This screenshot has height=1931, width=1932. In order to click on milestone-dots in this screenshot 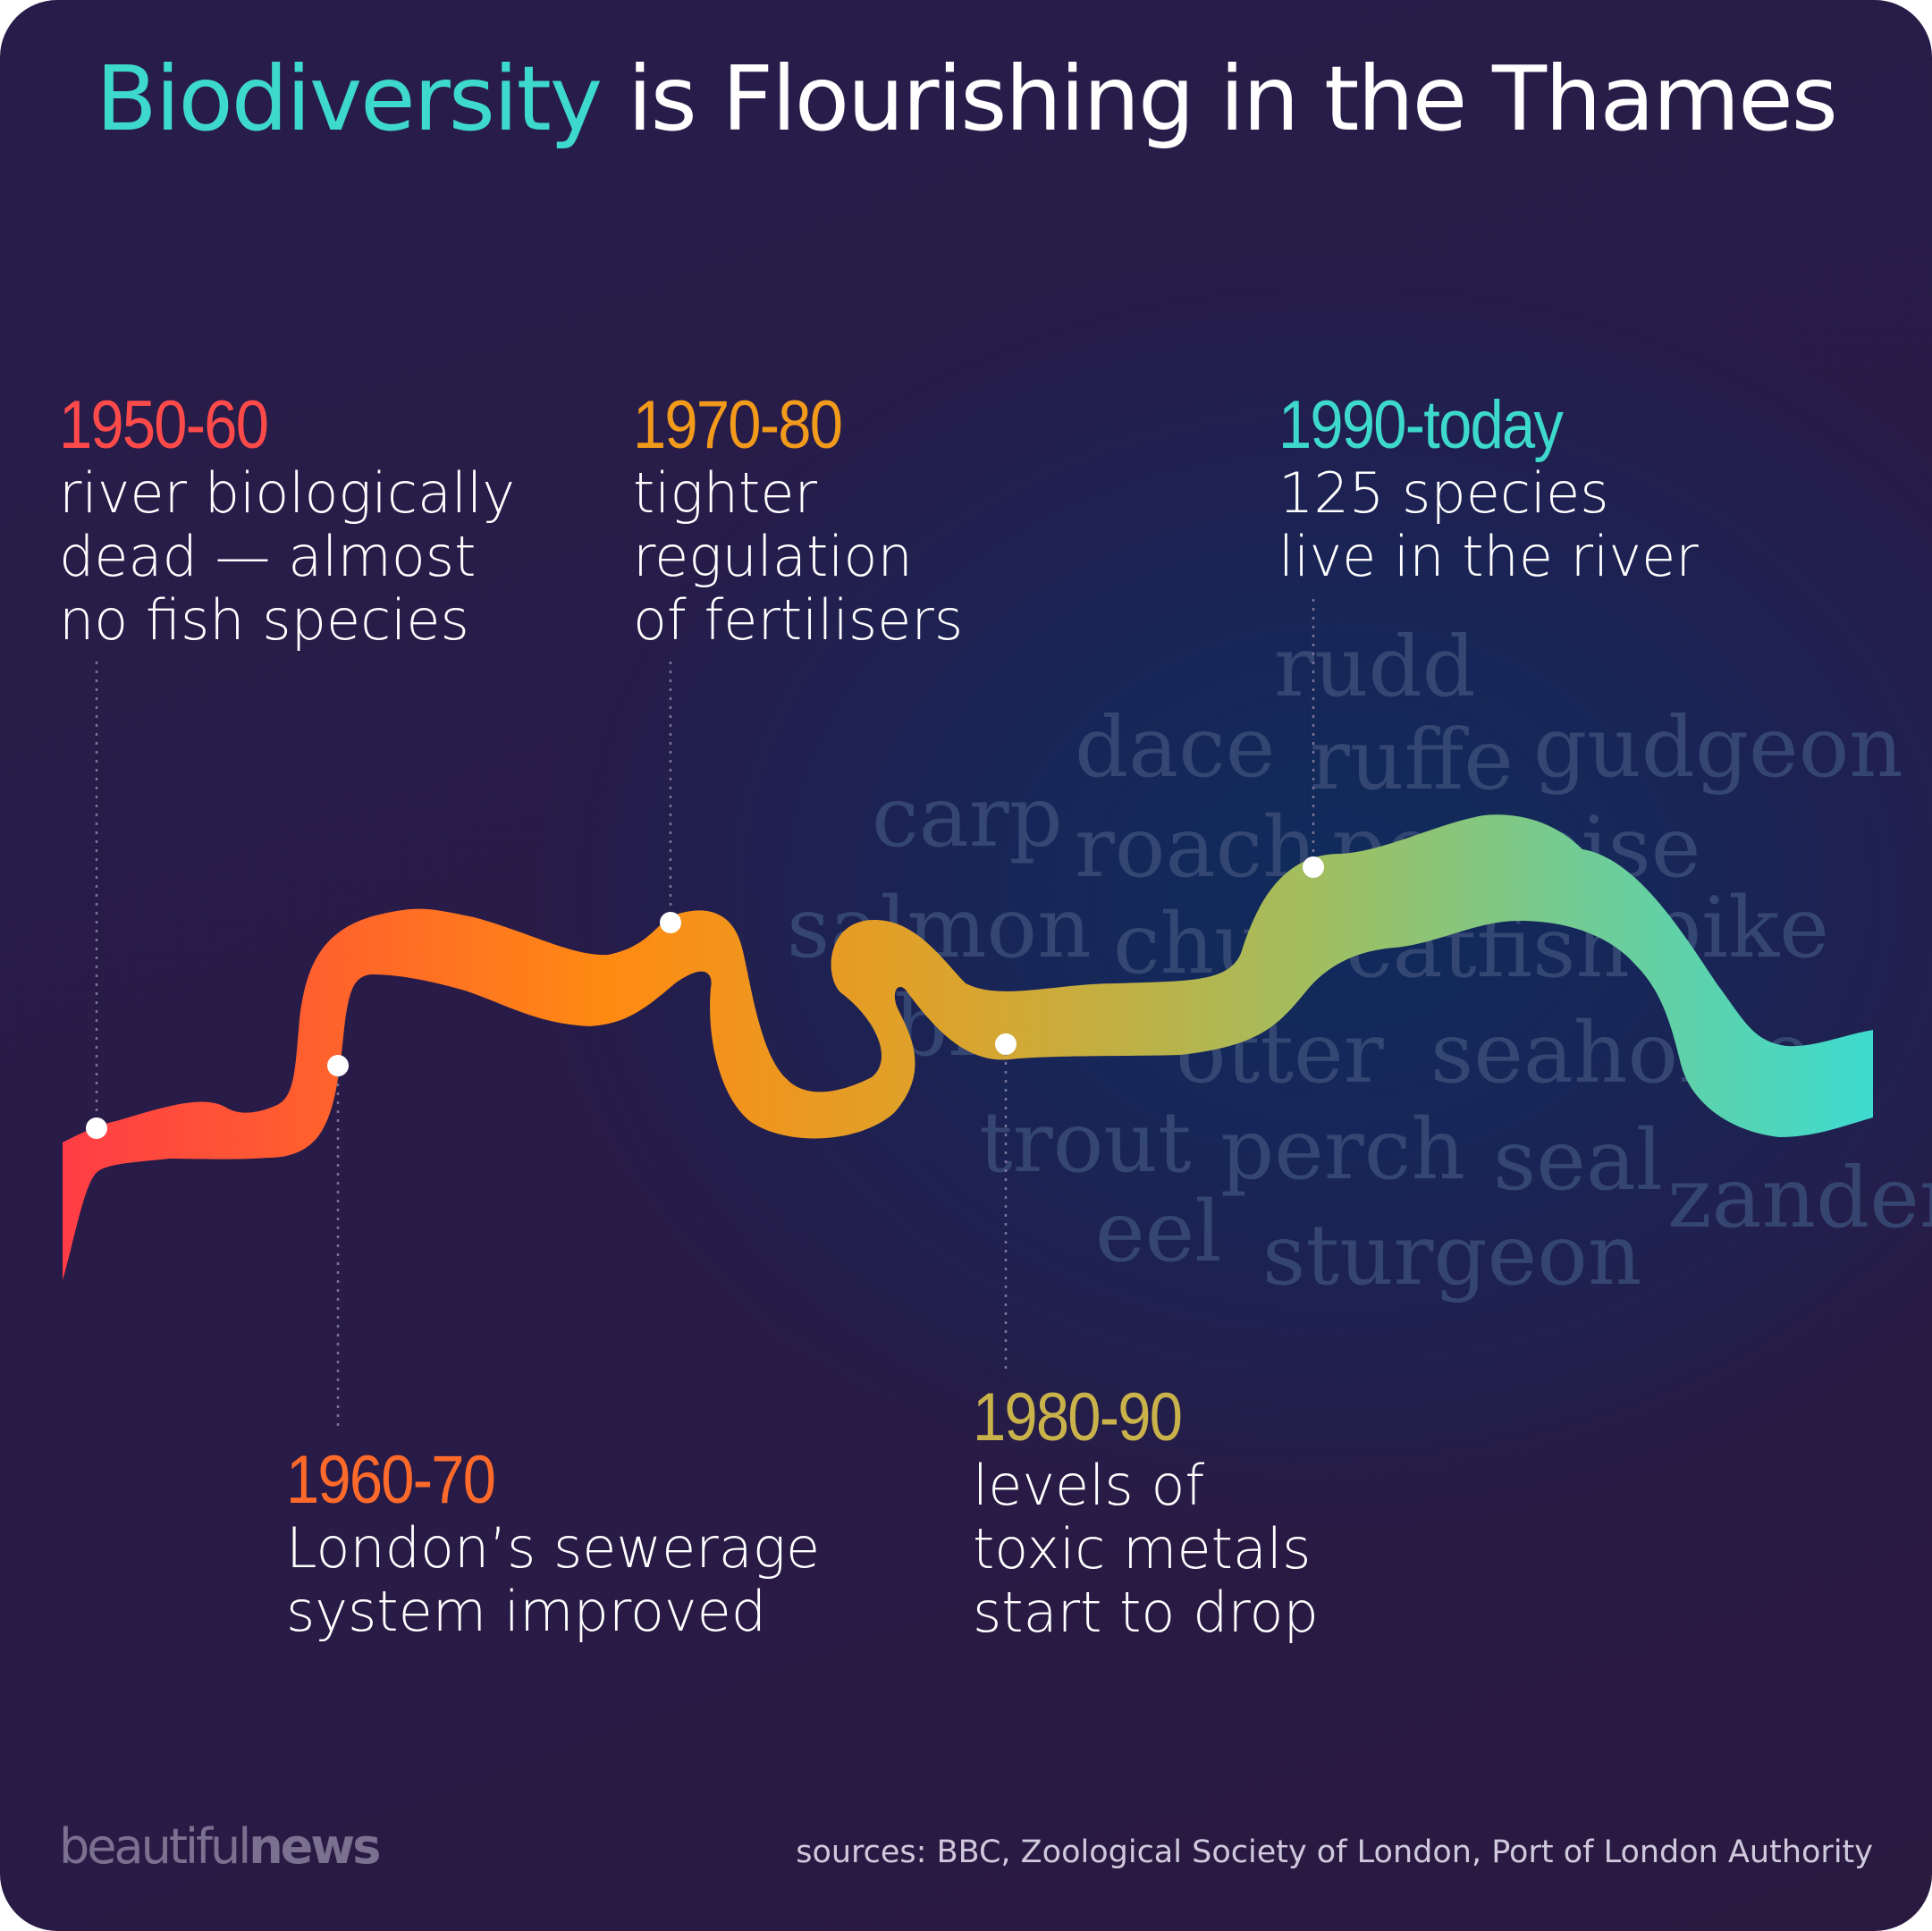, I will do `click(705, 997)`.